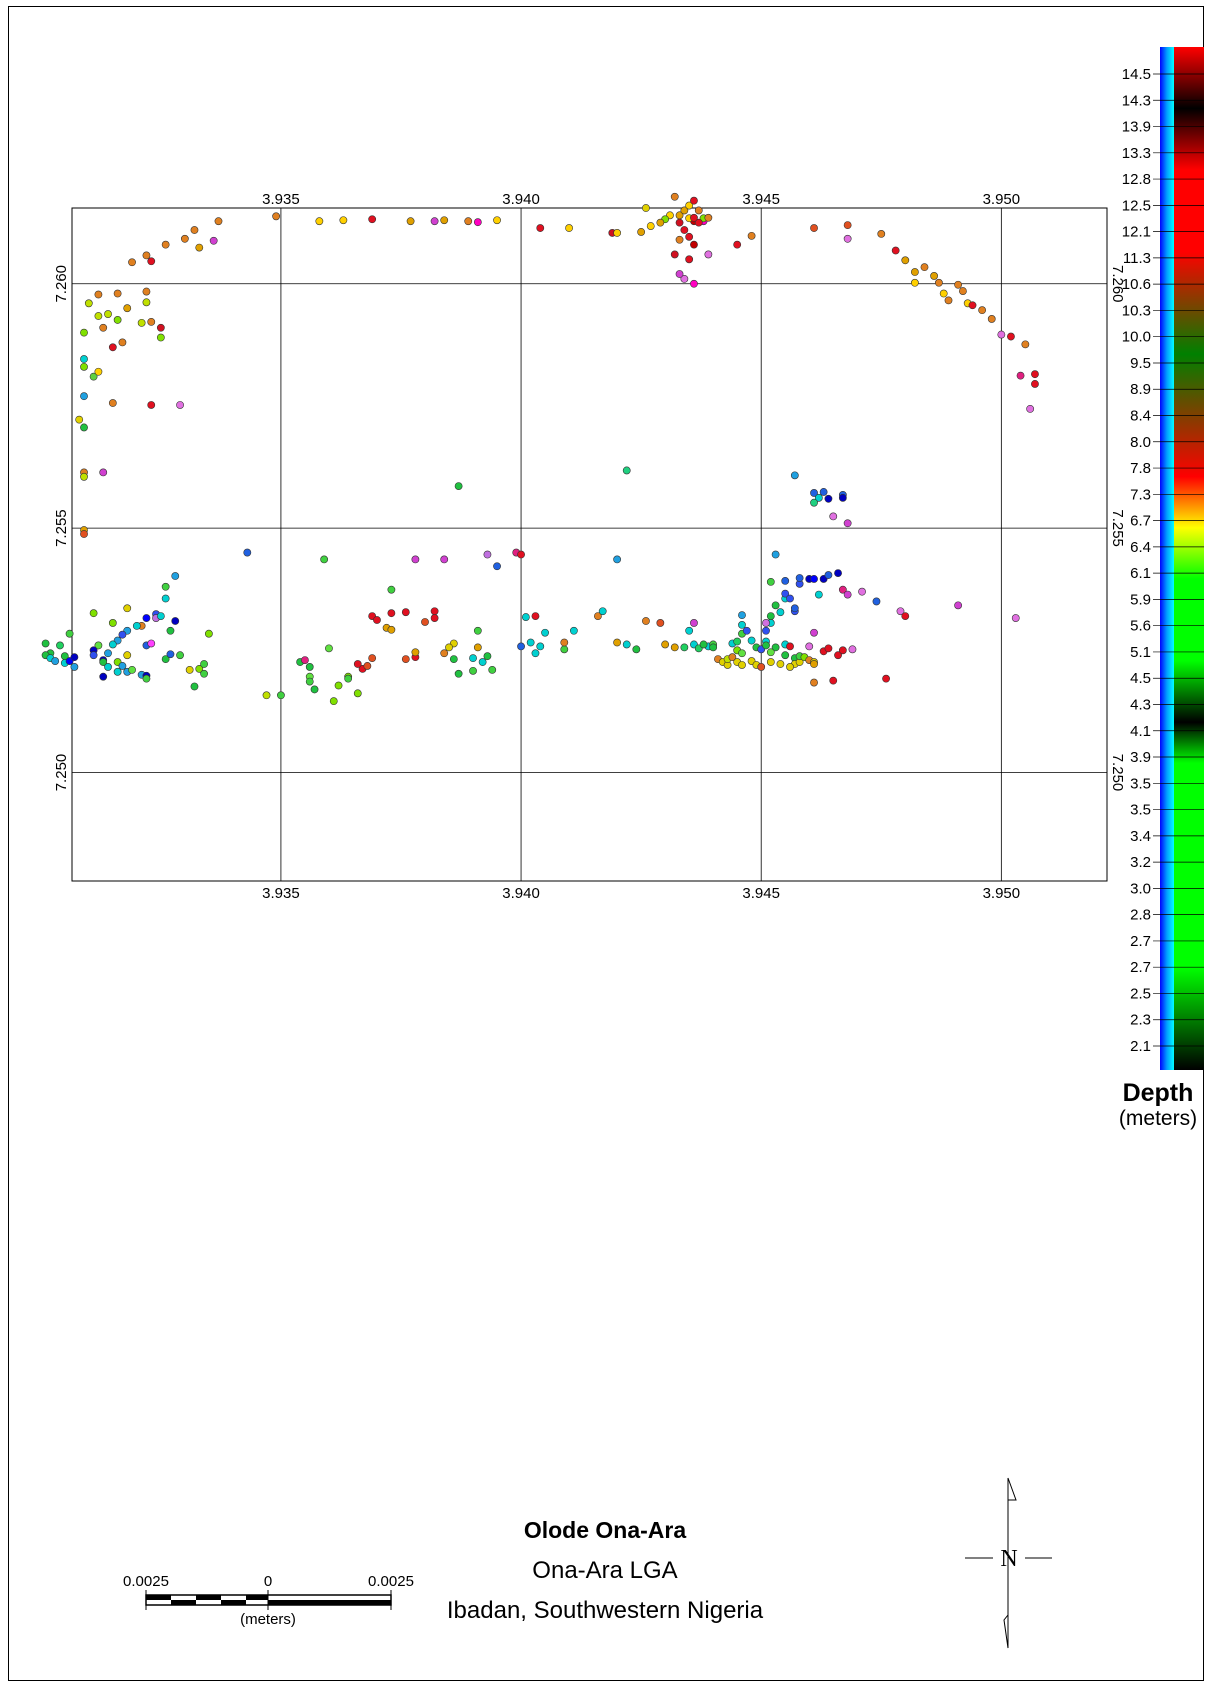  I want to click on y-tick-label-right: 7.260, so click(1117, 284).